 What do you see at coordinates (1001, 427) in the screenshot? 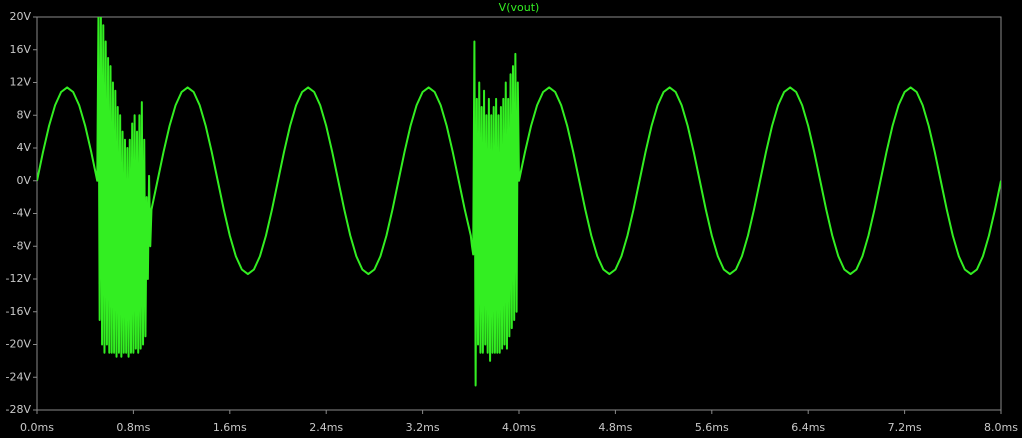
I see `x-tick-label: 8.0ms` at bounding box center [1001, 427].